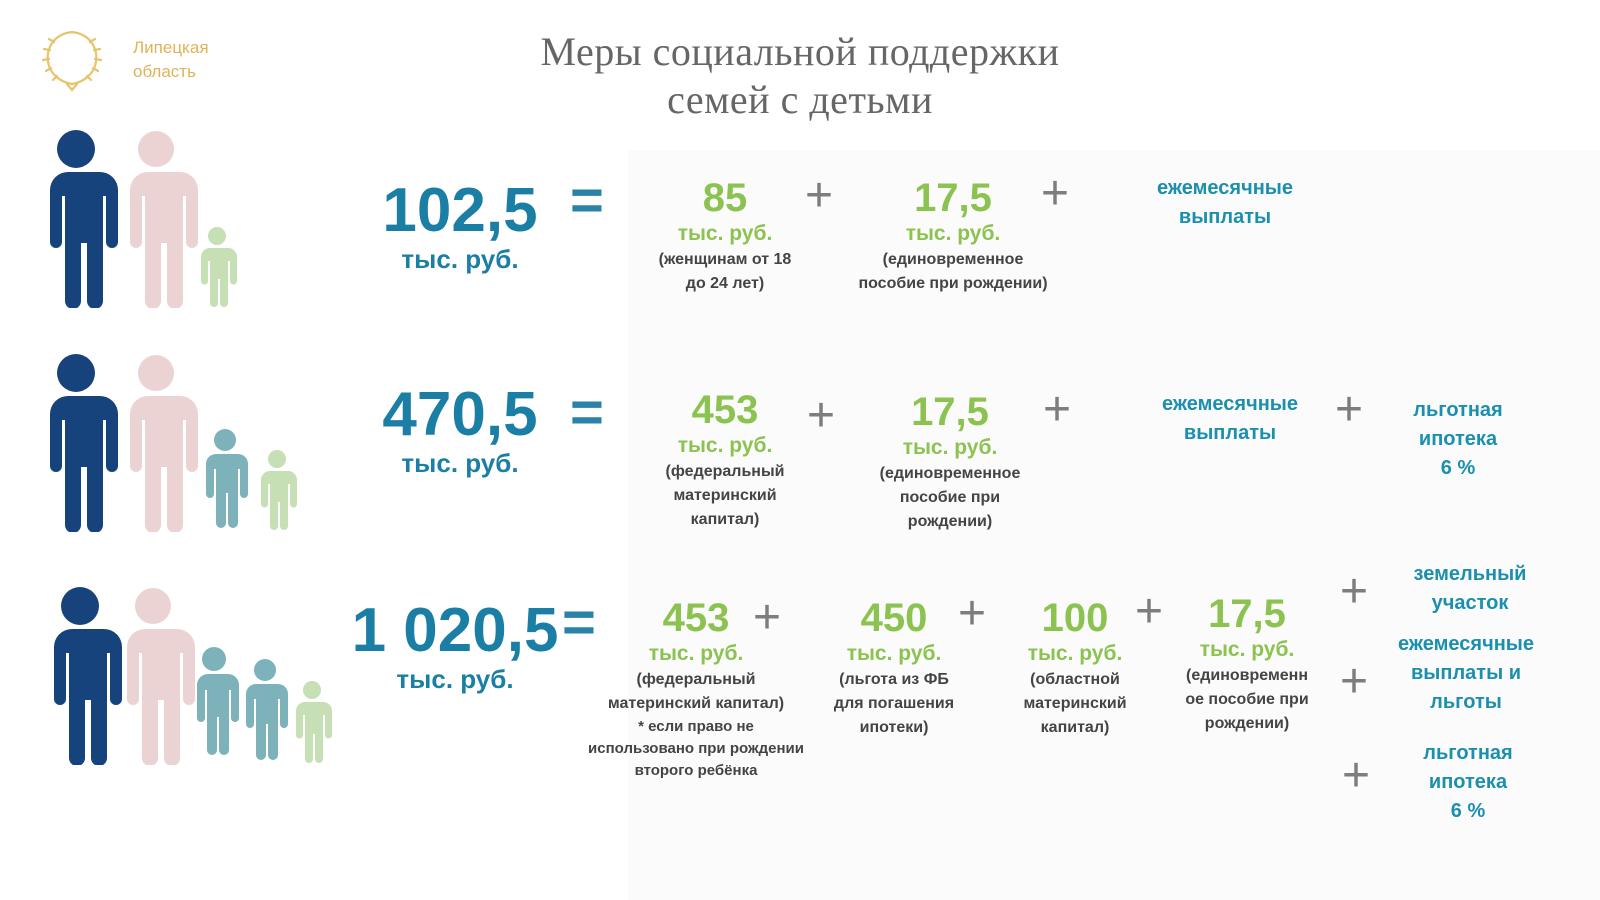 The width and height of the screenshot is (1600, 900). Describe the element at coordinates (972, 613) in the screenshot. I see `row3-plus-sign-2: +` at that location.